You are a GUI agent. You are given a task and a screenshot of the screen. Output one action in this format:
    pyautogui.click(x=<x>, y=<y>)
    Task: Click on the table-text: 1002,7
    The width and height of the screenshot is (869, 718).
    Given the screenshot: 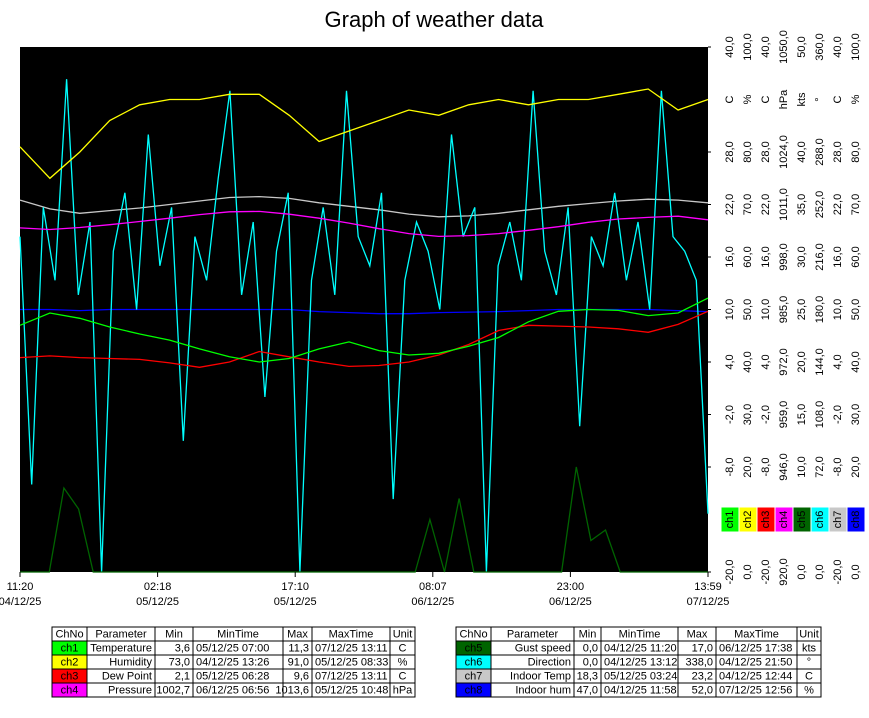 What is the action you would take?
    pyautogui.click(x=173, y=690)
    